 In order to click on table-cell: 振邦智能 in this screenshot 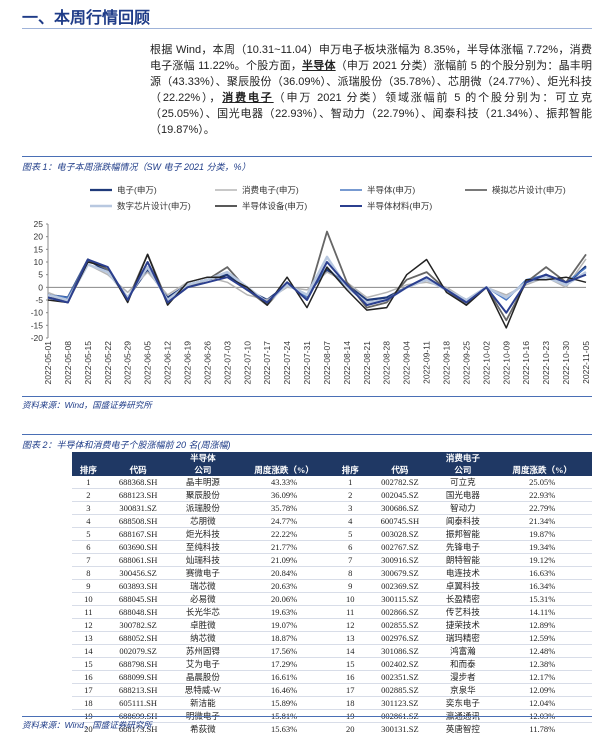, I will do `click(463, 534)`.